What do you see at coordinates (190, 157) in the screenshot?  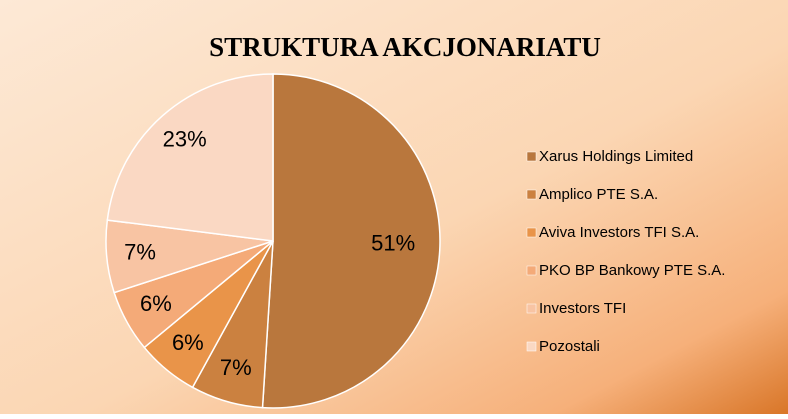 I see `pie-slice` at bounding box center [190, 157].